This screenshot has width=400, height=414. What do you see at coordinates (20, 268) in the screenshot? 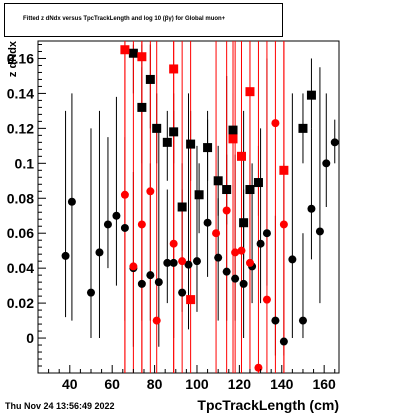
I see `y-tick-label: 0.04` at bounding box center [20, 268].